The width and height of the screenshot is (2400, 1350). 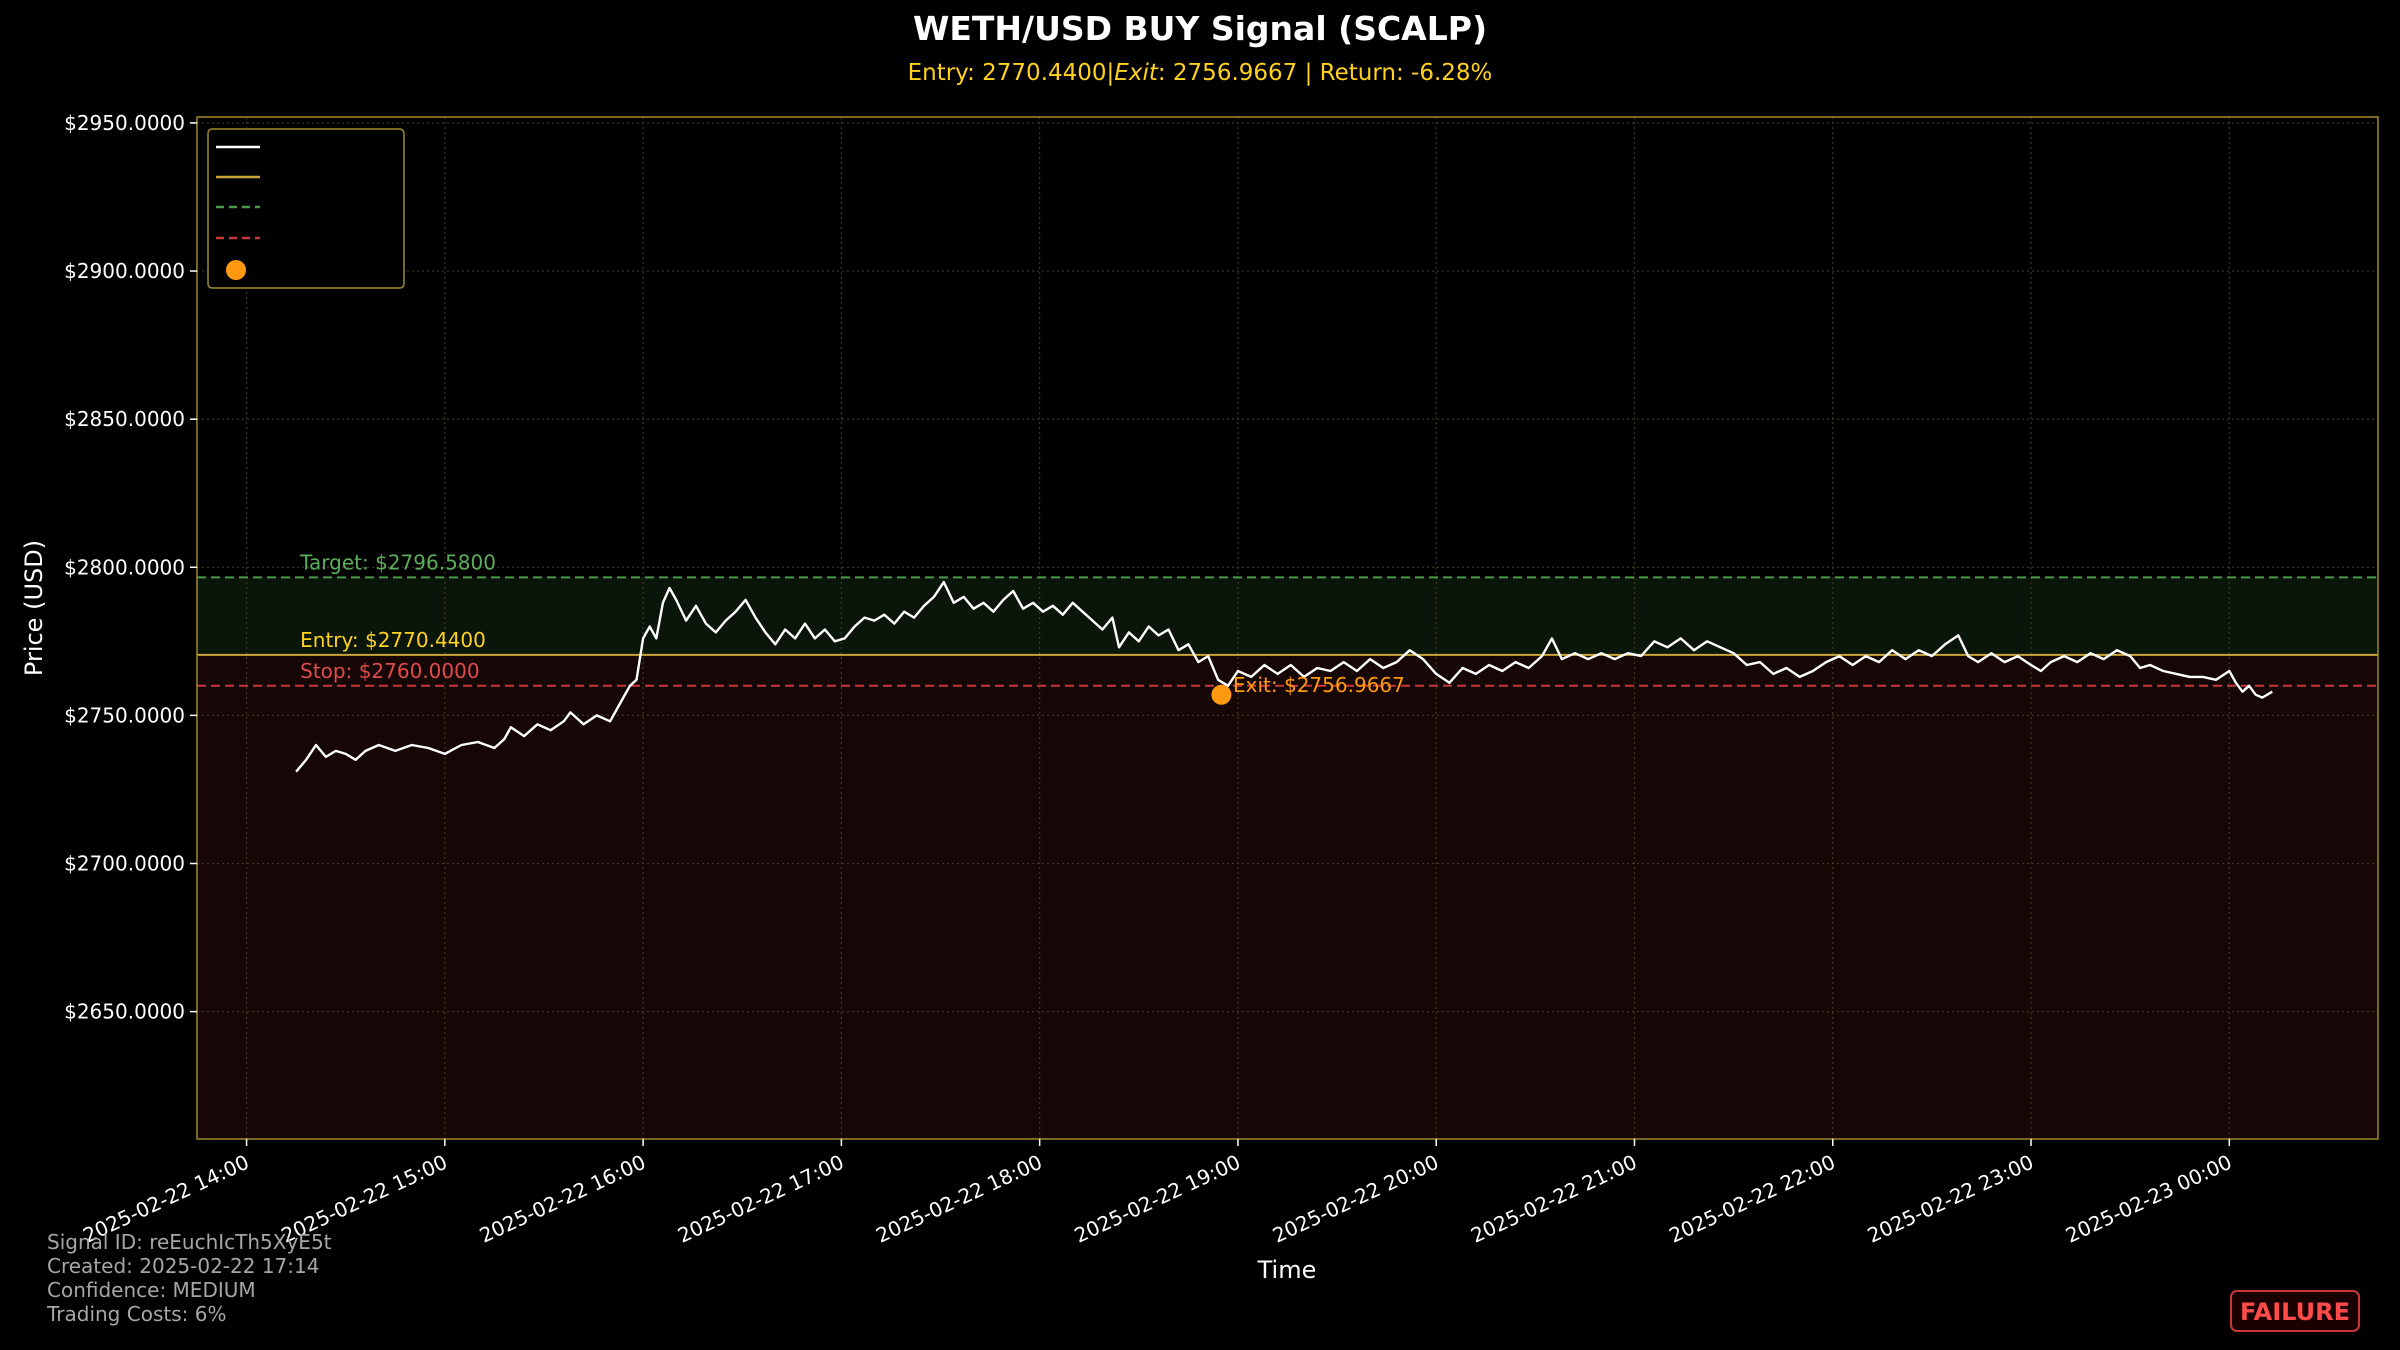 I want to click on y-tick-label: $2700.0000, so click(x=124, y=864).